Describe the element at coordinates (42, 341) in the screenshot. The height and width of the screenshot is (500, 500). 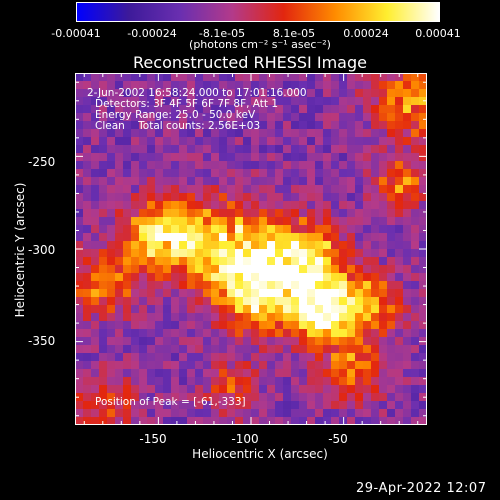
I see `y-tick-label: -350` at that location.